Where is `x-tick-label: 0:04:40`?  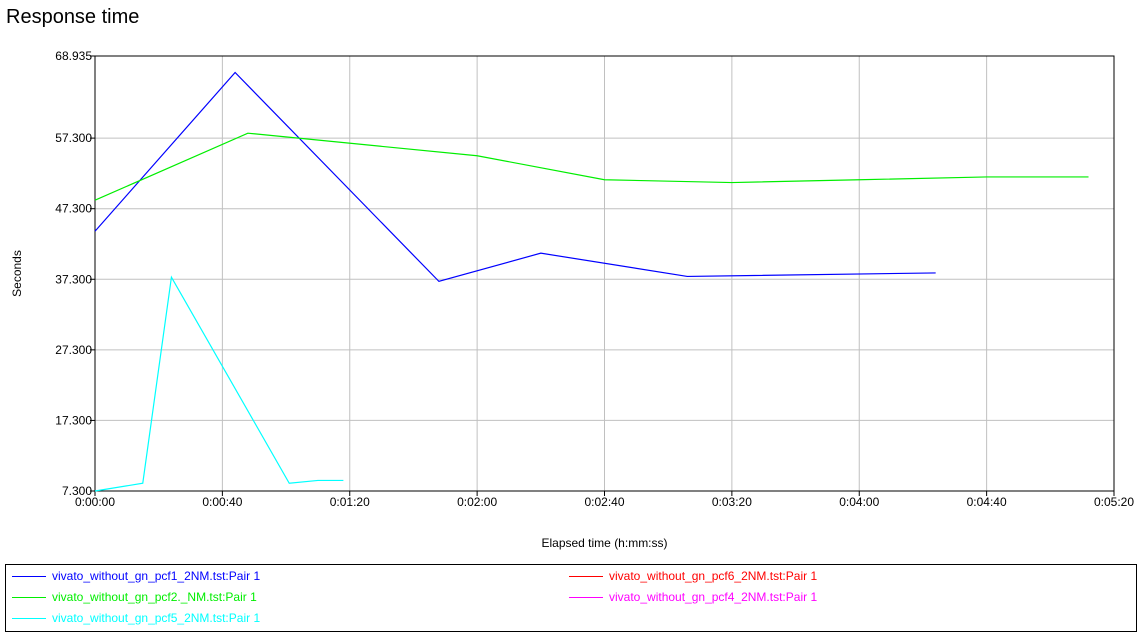
x-tick-label: 0:04:40 is located at coordinates (987, 502).